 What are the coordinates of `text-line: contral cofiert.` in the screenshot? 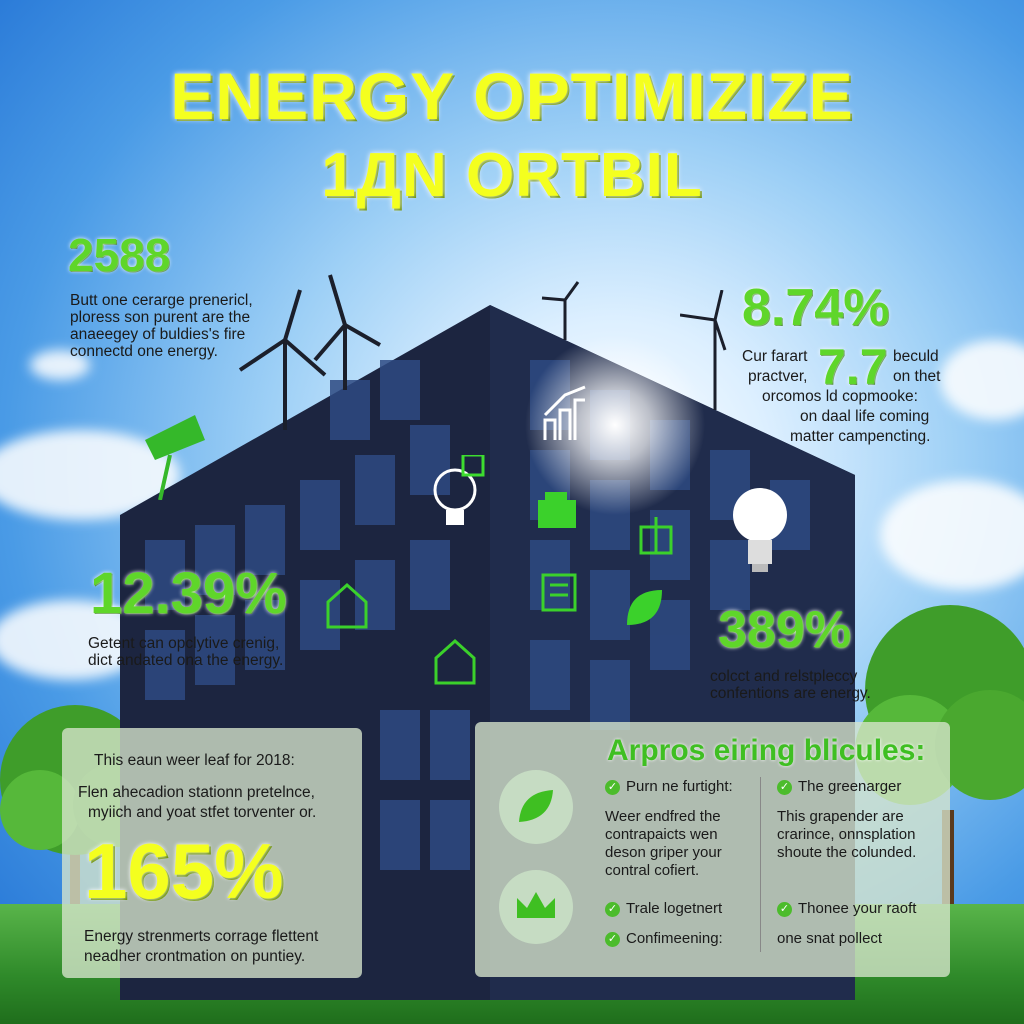 It's located at (652, 870).